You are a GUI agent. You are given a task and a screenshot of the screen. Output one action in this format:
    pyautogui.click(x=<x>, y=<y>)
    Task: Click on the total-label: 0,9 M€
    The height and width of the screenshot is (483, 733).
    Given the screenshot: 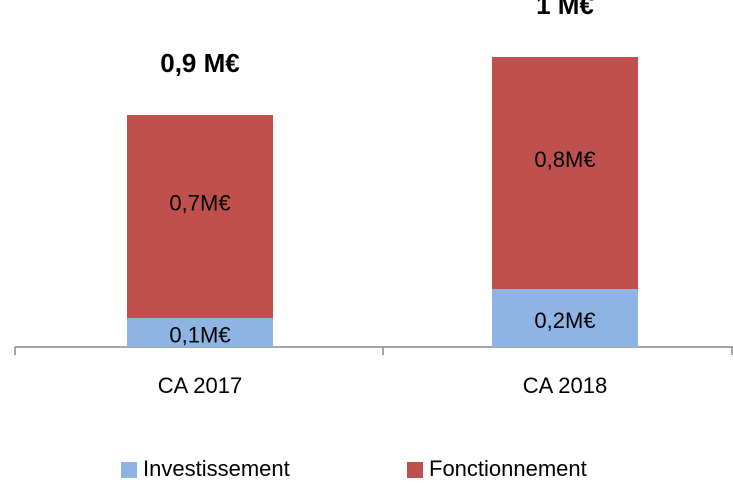 What is the action you would take?
    pyautogui.click(x=200, y=63)
    